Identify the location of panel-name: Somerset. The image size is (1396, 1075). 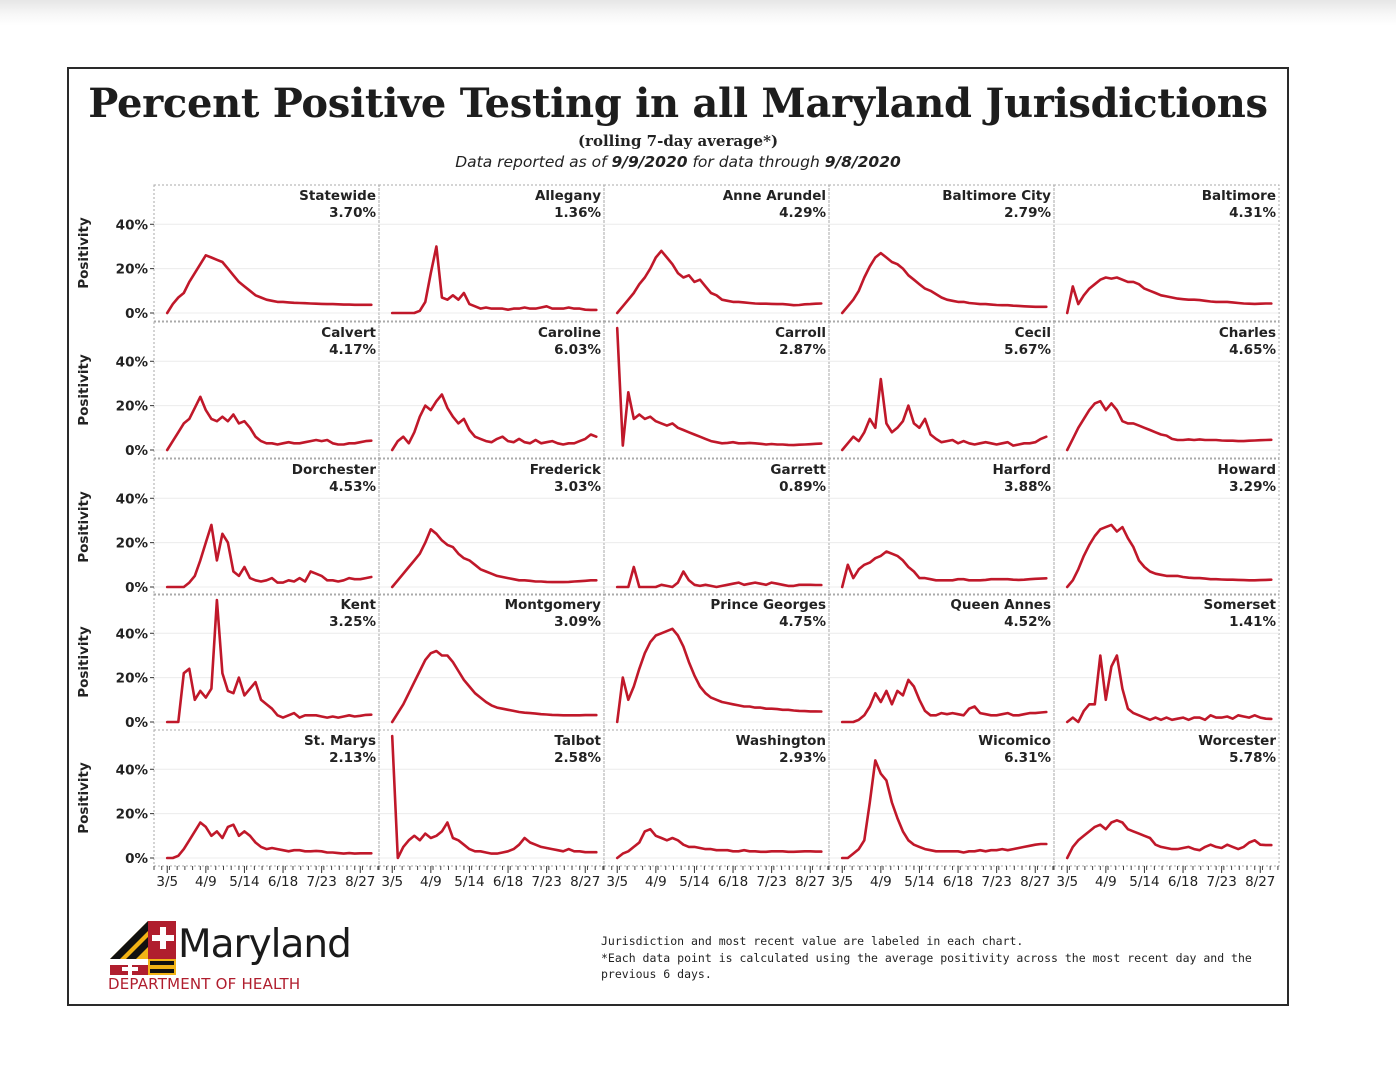
(1239, 605).